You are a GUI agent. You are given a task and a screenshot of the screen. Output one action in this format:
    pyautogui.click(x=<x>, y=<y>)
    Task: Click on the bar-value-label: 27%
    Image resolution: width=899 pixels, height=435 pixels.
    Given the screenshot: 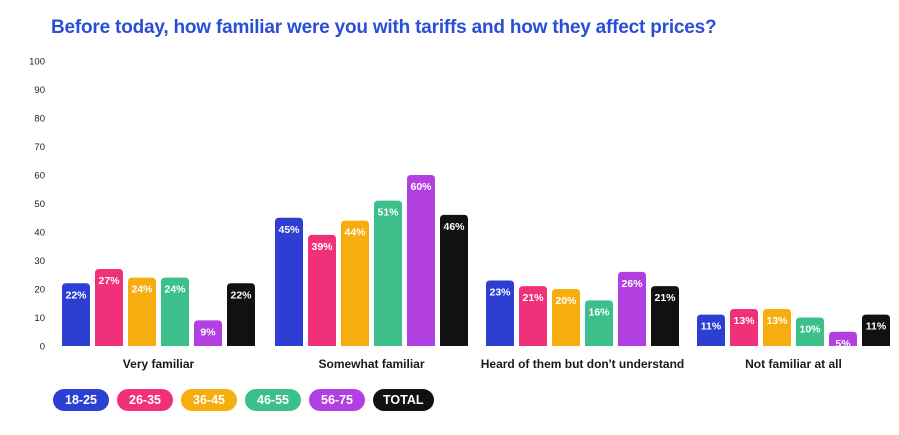 What is the action you would take?
    pyautogui.click(x=109, y=281)
    